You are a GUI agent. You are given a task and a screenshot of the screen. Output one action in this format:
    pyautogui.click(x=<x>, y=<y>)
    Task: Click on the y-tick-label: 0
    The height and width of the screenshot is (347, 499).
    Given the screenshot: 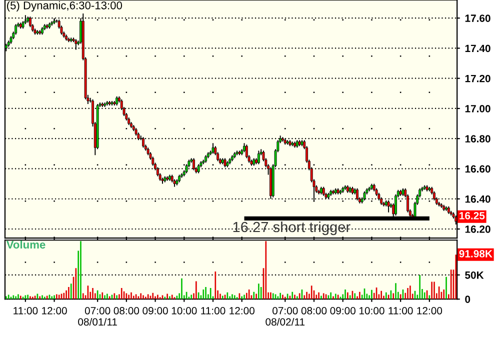 What is the action you would take?
    pyautogui.click(x=467, y=299)
    